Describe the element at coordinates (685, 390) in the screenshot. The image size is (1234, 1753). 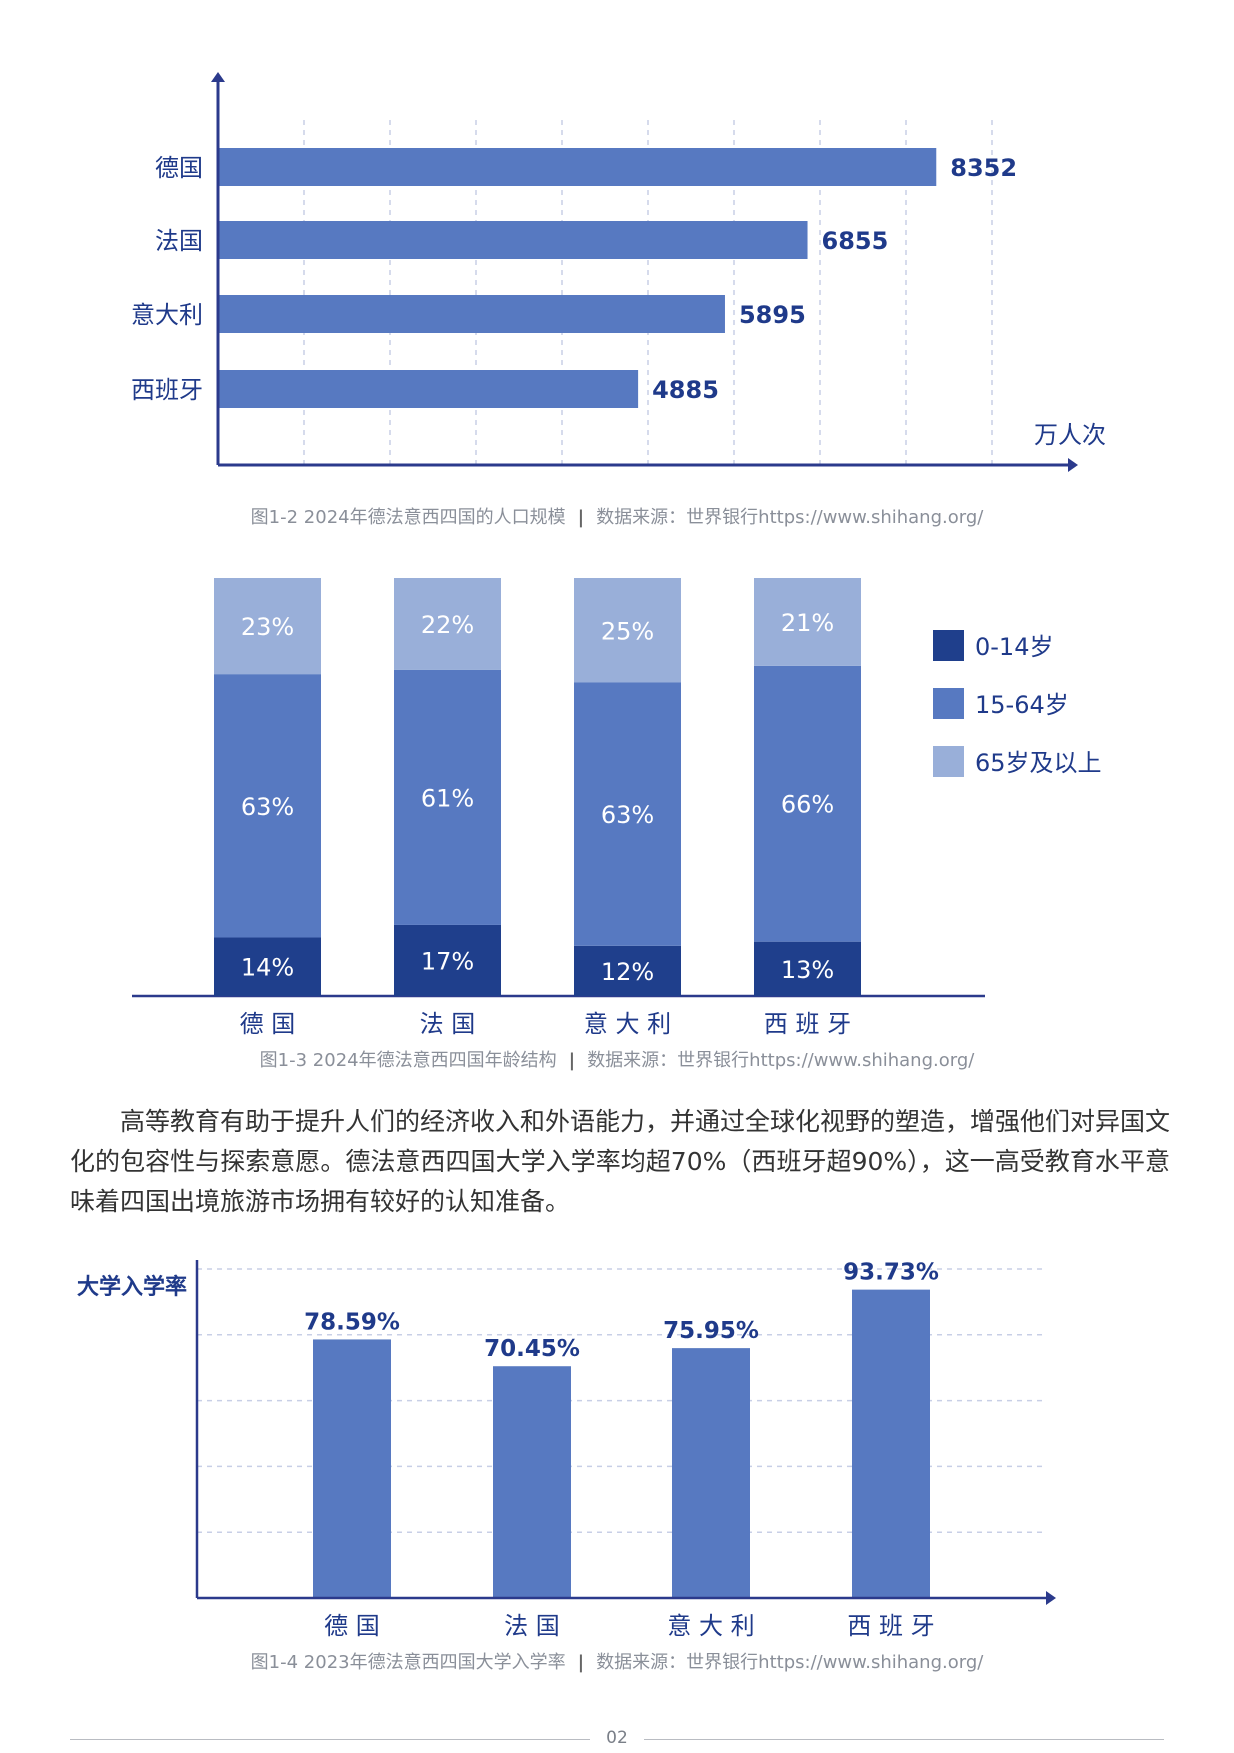
I see `bar-value-label: 4885` at that location.